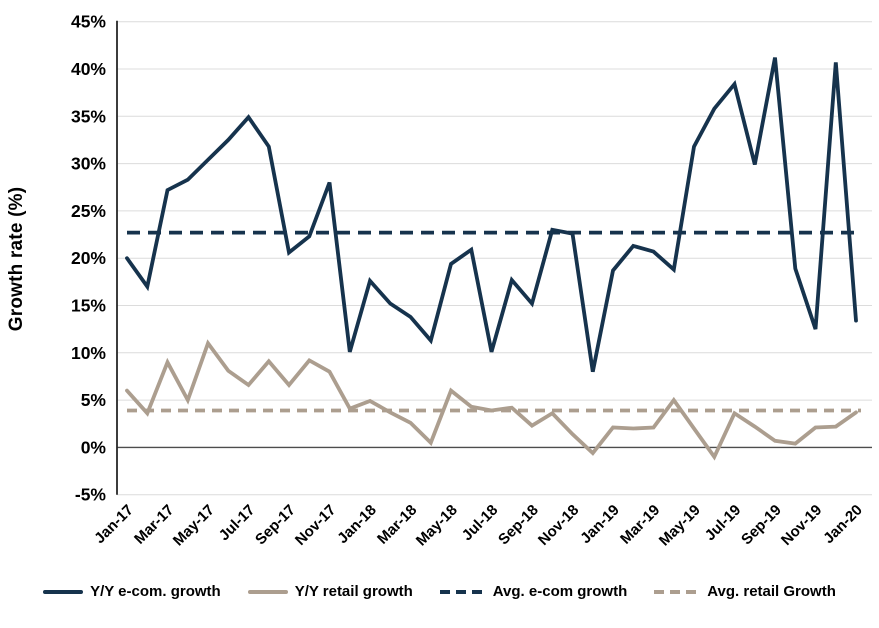  I want to click on x-tick-label: Nov-18, so click(558, 525).